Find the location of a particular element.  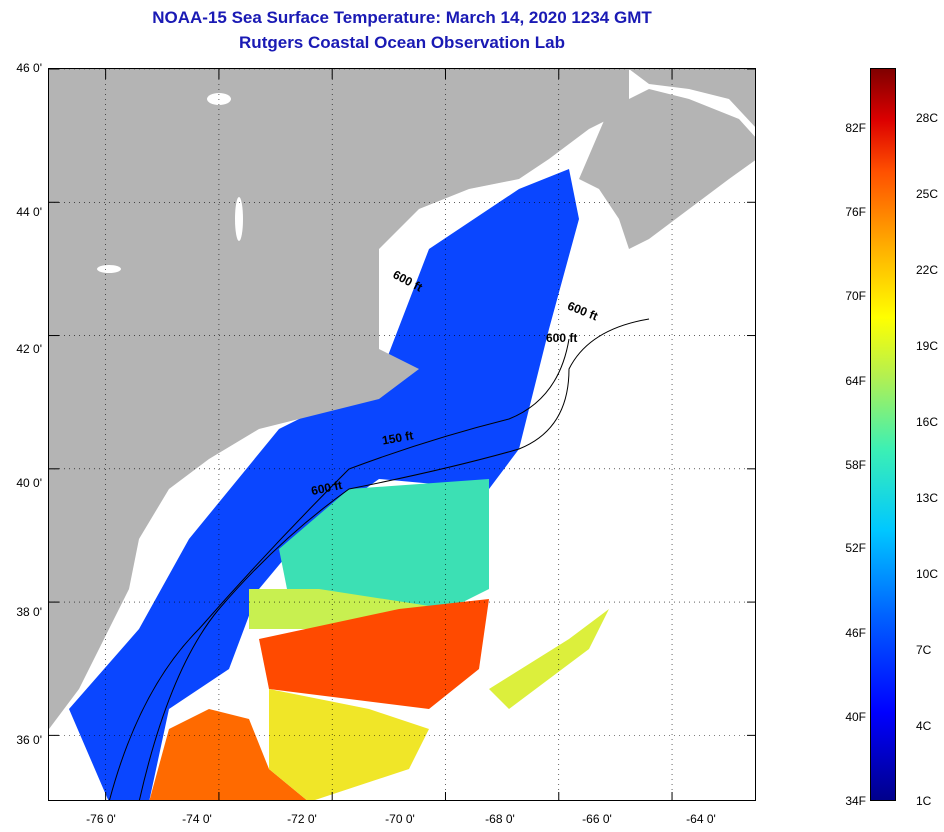

longitude-label: -64 0' is located at coordinates (701, 819).